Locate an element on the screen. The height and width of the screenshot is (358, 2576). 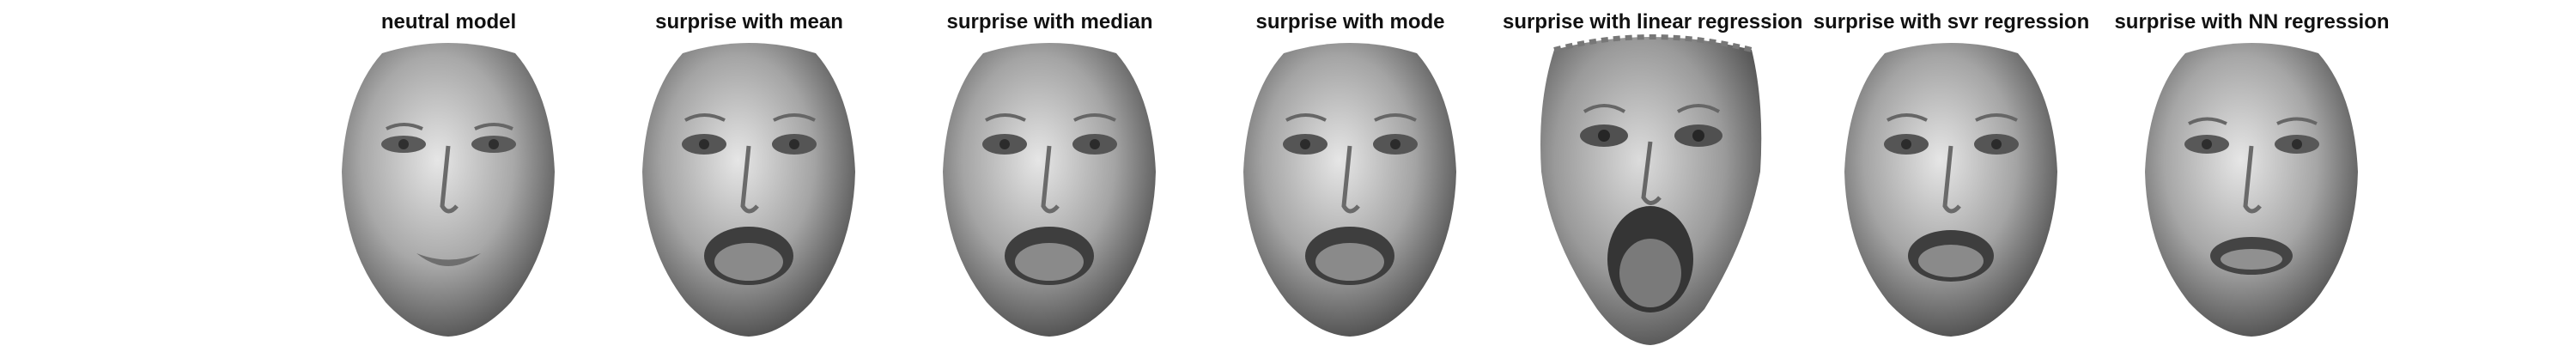
panel-title: surprise with mean is located at coordinates (749, 21).